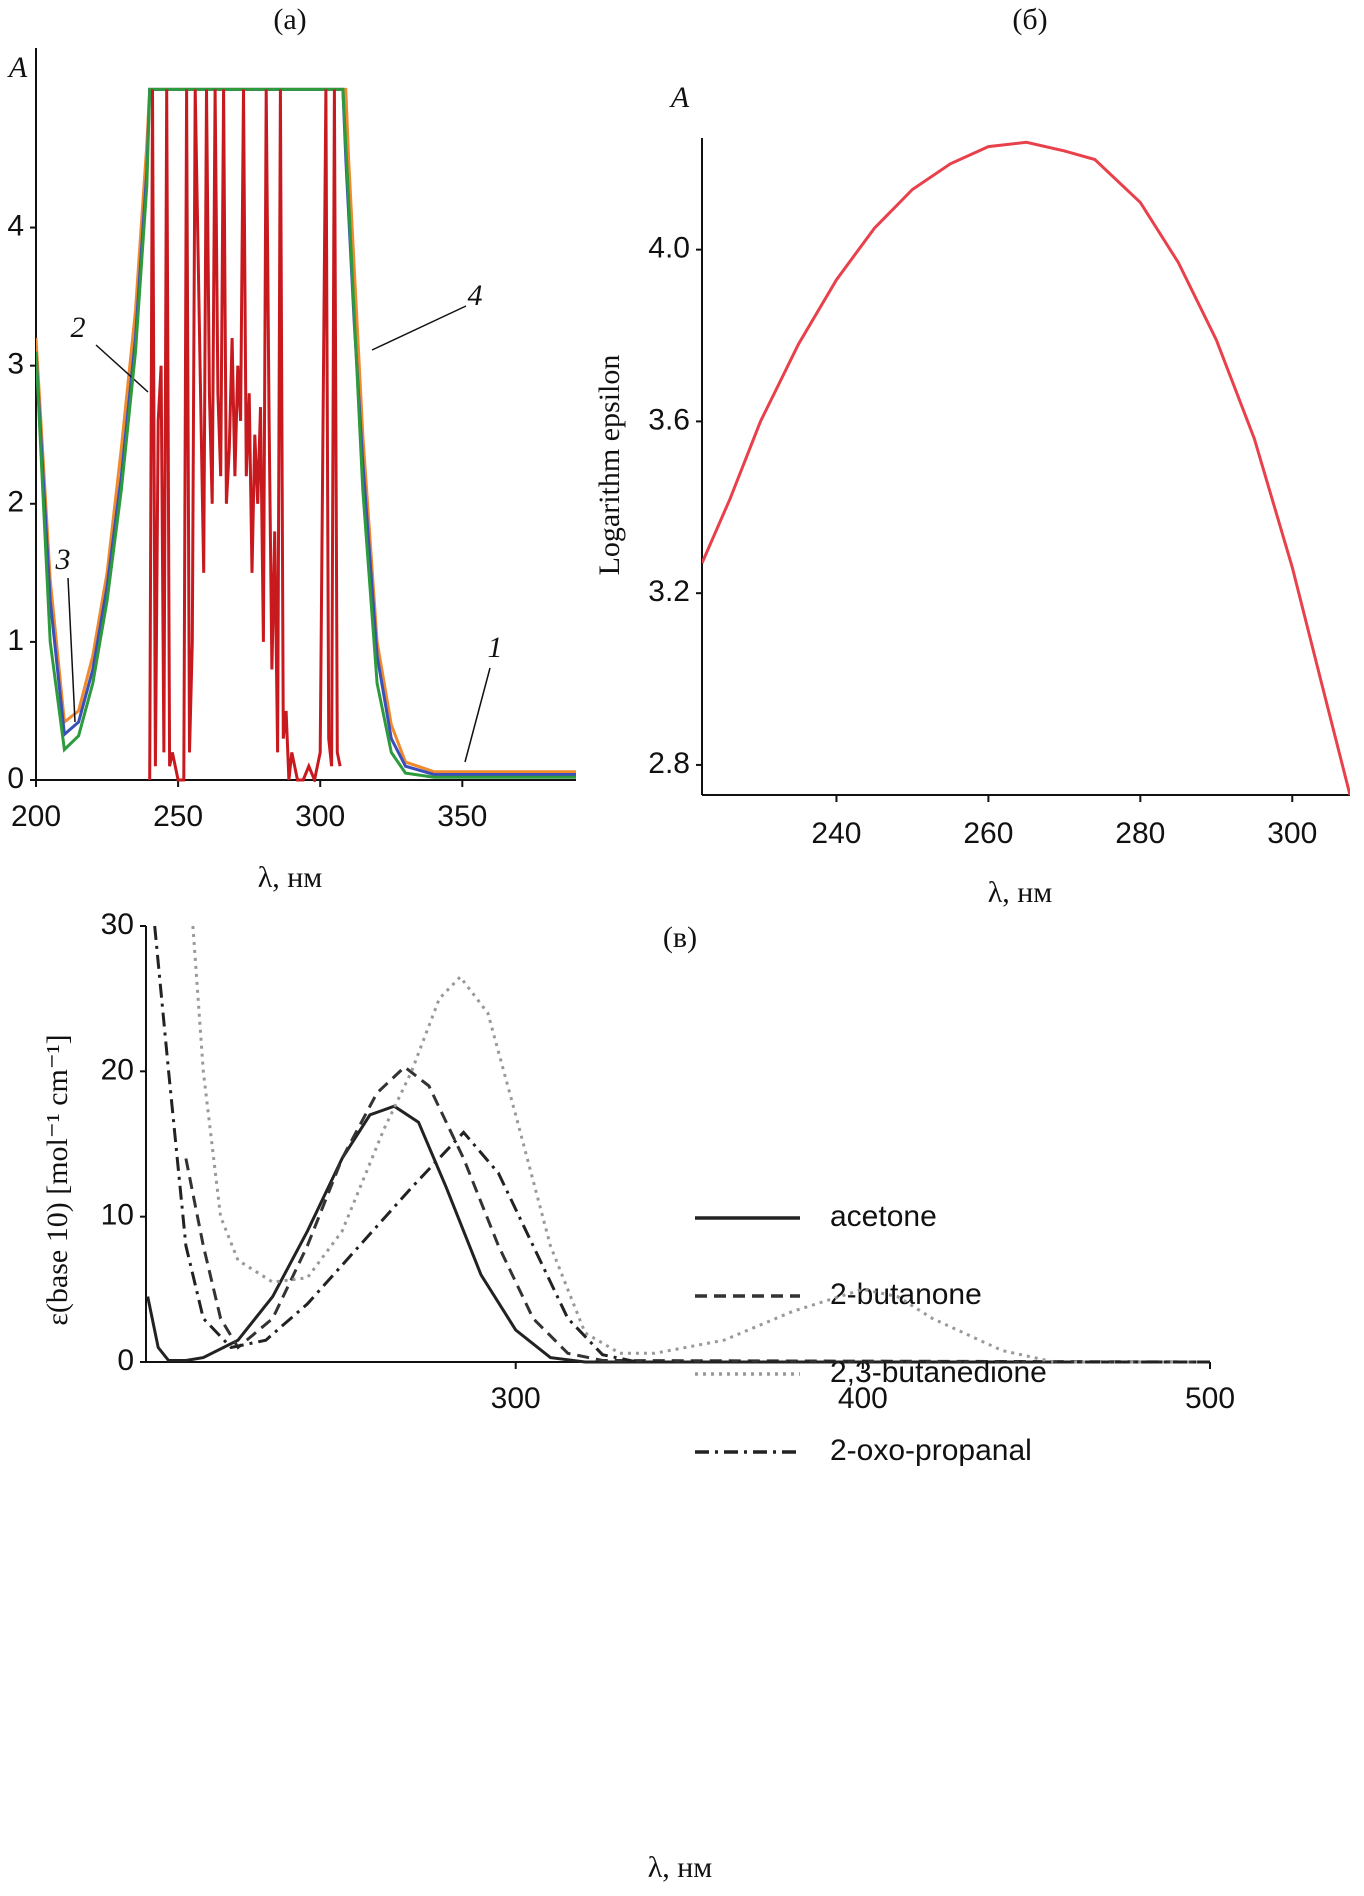 Image resolution: width=1364 pixels, height=1896 pixels. Describe the element at coordinates (178, 816) in the screenshot. I see `x-tick-label: 250` at that location.